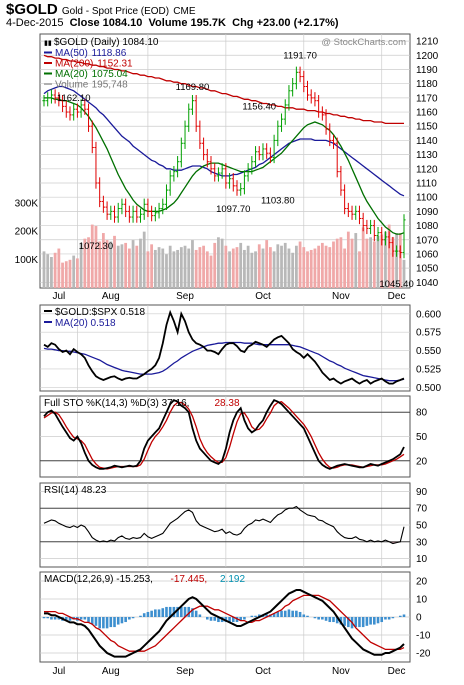 Image resolution: width=464 pixels, height=685 pixels. Describe the element at coordinates (224, 347) in the screenshot. I see `ratio-line` at that location.